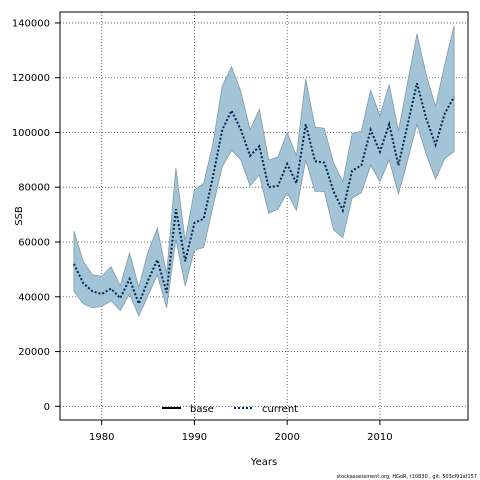 The height and width of the screenshot is (480, 480). Describe the element at coordinates (47, 407) in the screenshot. I see `y-tick-label: 0` at that location.